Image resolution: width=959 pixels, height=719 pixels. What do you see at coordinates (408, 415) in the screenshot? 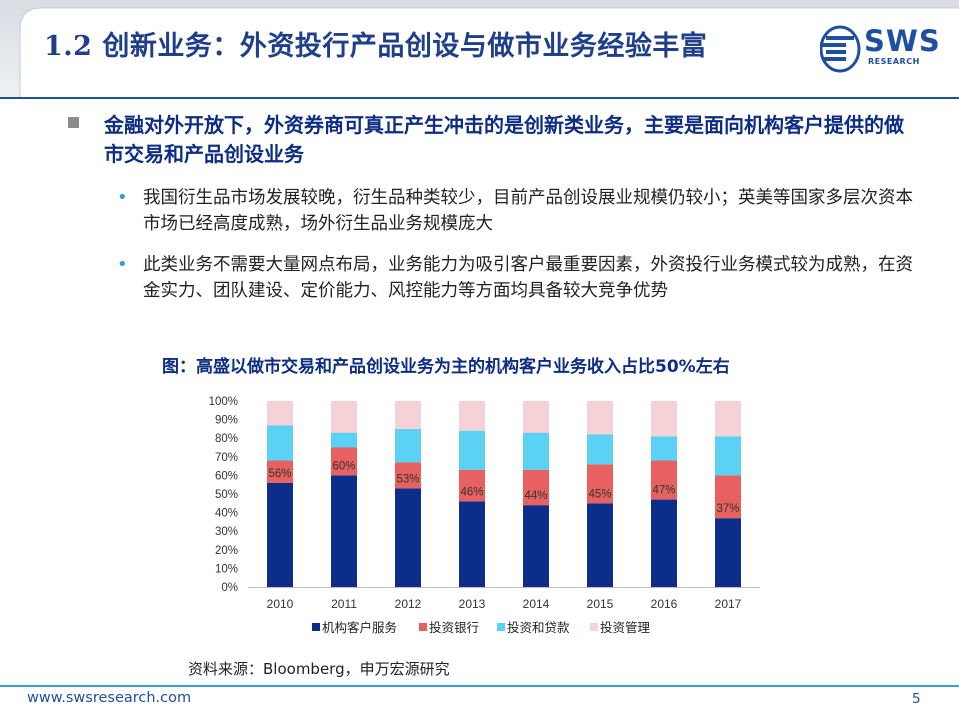
I see `bar-segment-asset-mgmt-2012` at bounding box center [408, 415].